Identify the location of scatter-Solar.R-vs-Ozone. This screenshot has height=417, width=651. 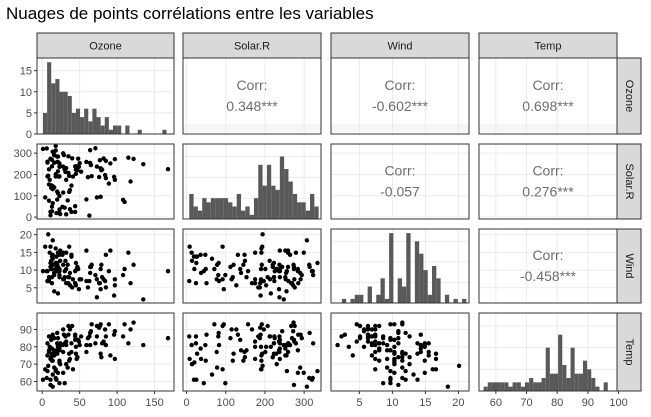
(105, 180).